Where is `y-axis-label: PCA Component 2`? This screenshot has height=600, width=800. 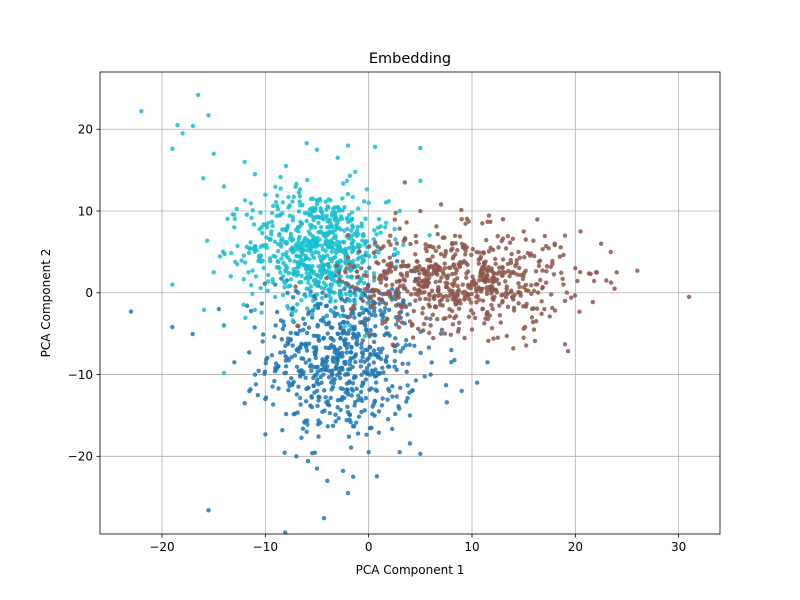
y-axis-label: PCA Component 2 is located at coordinates (46, 303).